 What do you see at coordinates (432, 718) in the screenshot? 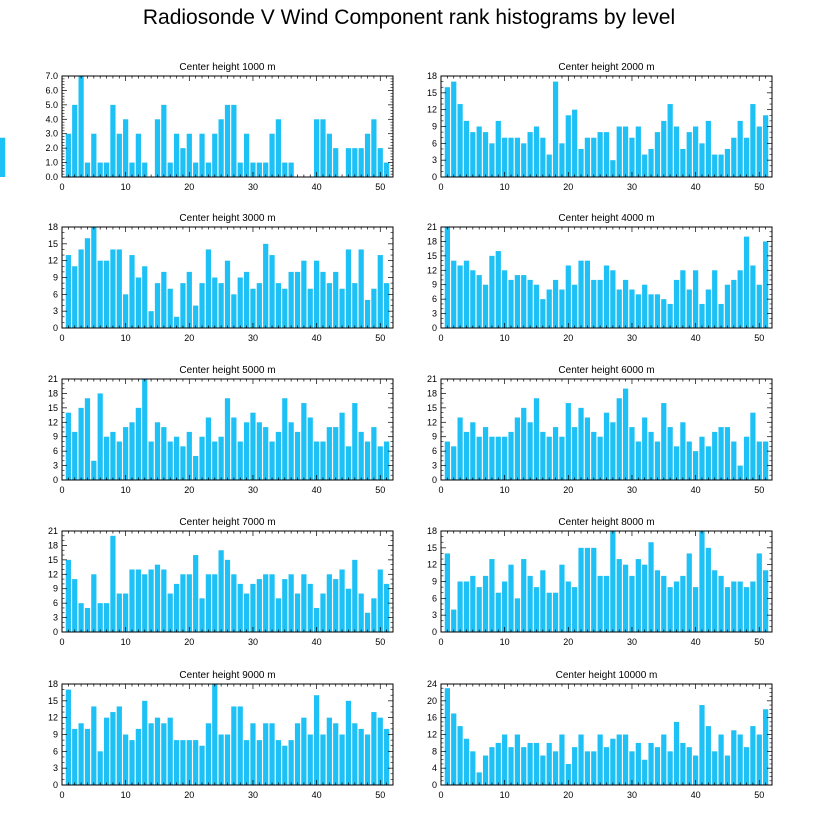
I see `y-tick-label: 16` at bounding box center [432, 718].